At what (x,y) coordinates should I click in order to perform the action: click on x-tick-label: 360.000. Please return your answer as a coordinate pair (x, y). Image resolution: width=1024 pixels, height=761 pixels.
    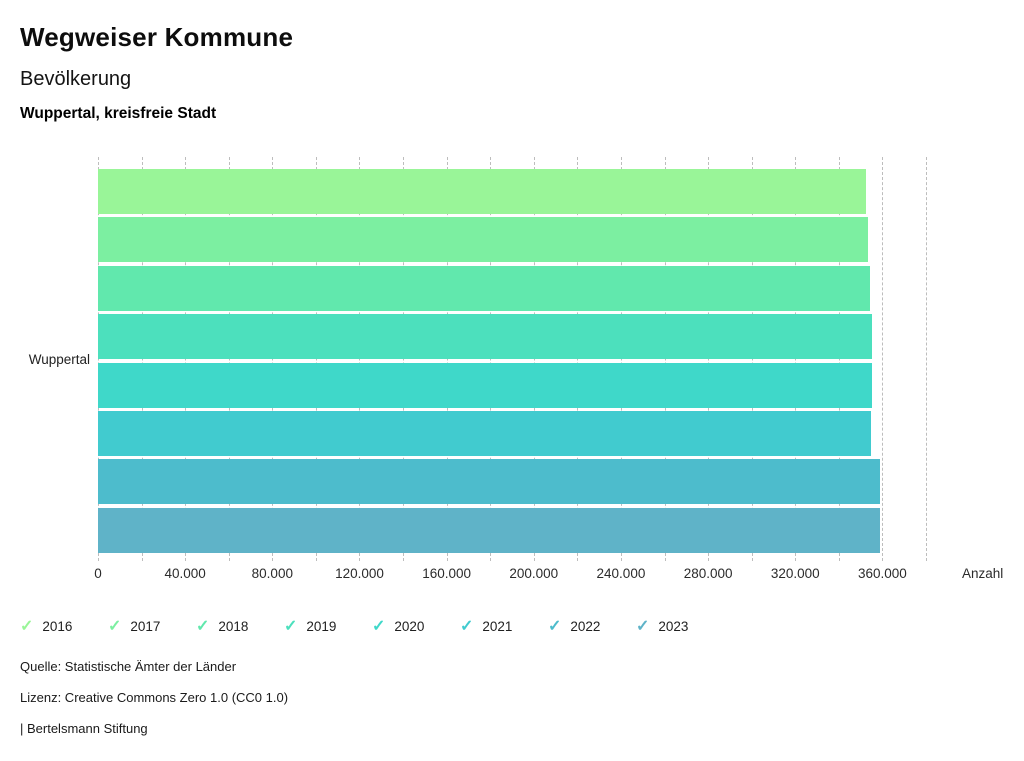
    Looking at the image, I should click on (882, 573).